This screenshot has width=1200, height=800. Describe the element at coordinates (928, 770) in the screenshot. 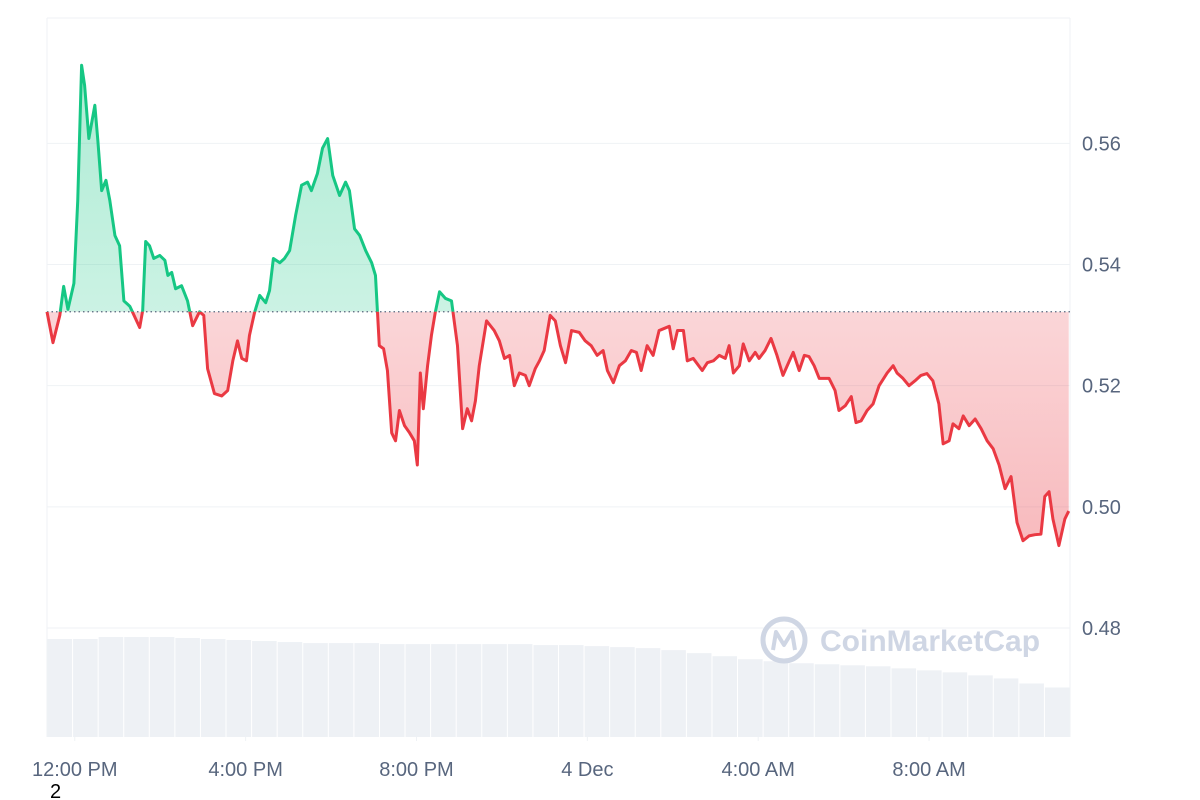

I see `x-tick-label: 8:00 AM` at that location.